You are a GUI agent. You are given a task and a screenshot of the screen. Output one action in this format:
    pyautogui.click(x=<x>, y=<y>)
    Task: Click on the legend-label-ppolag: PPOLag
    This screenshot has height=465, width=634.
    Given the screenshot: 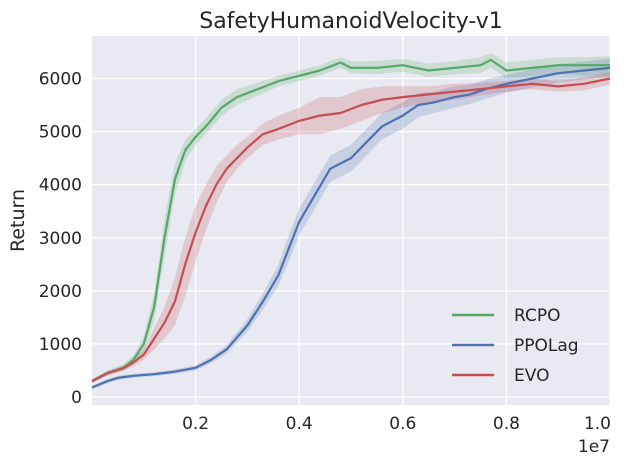 What is the action you would take?
    pyautogui.click(x=546, y=346)
    